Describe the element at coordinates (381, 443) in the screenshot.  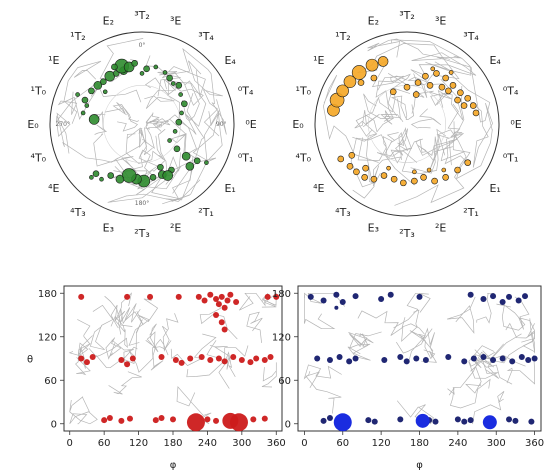
I see `x-tick-label: 120` at that location.